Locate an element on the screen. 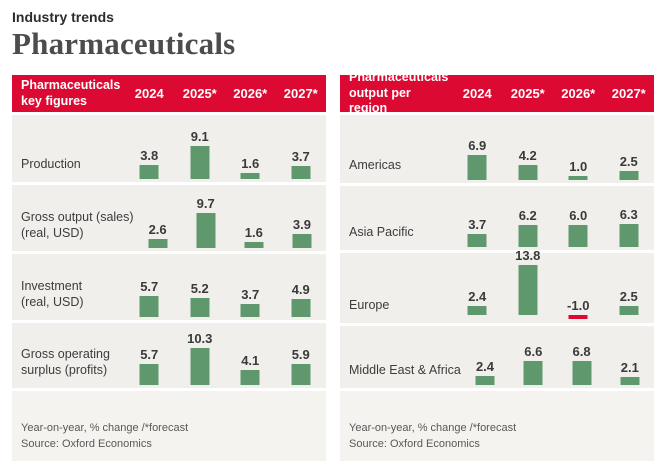  bar-column: 6.0 is located at coordinates (578, 218).